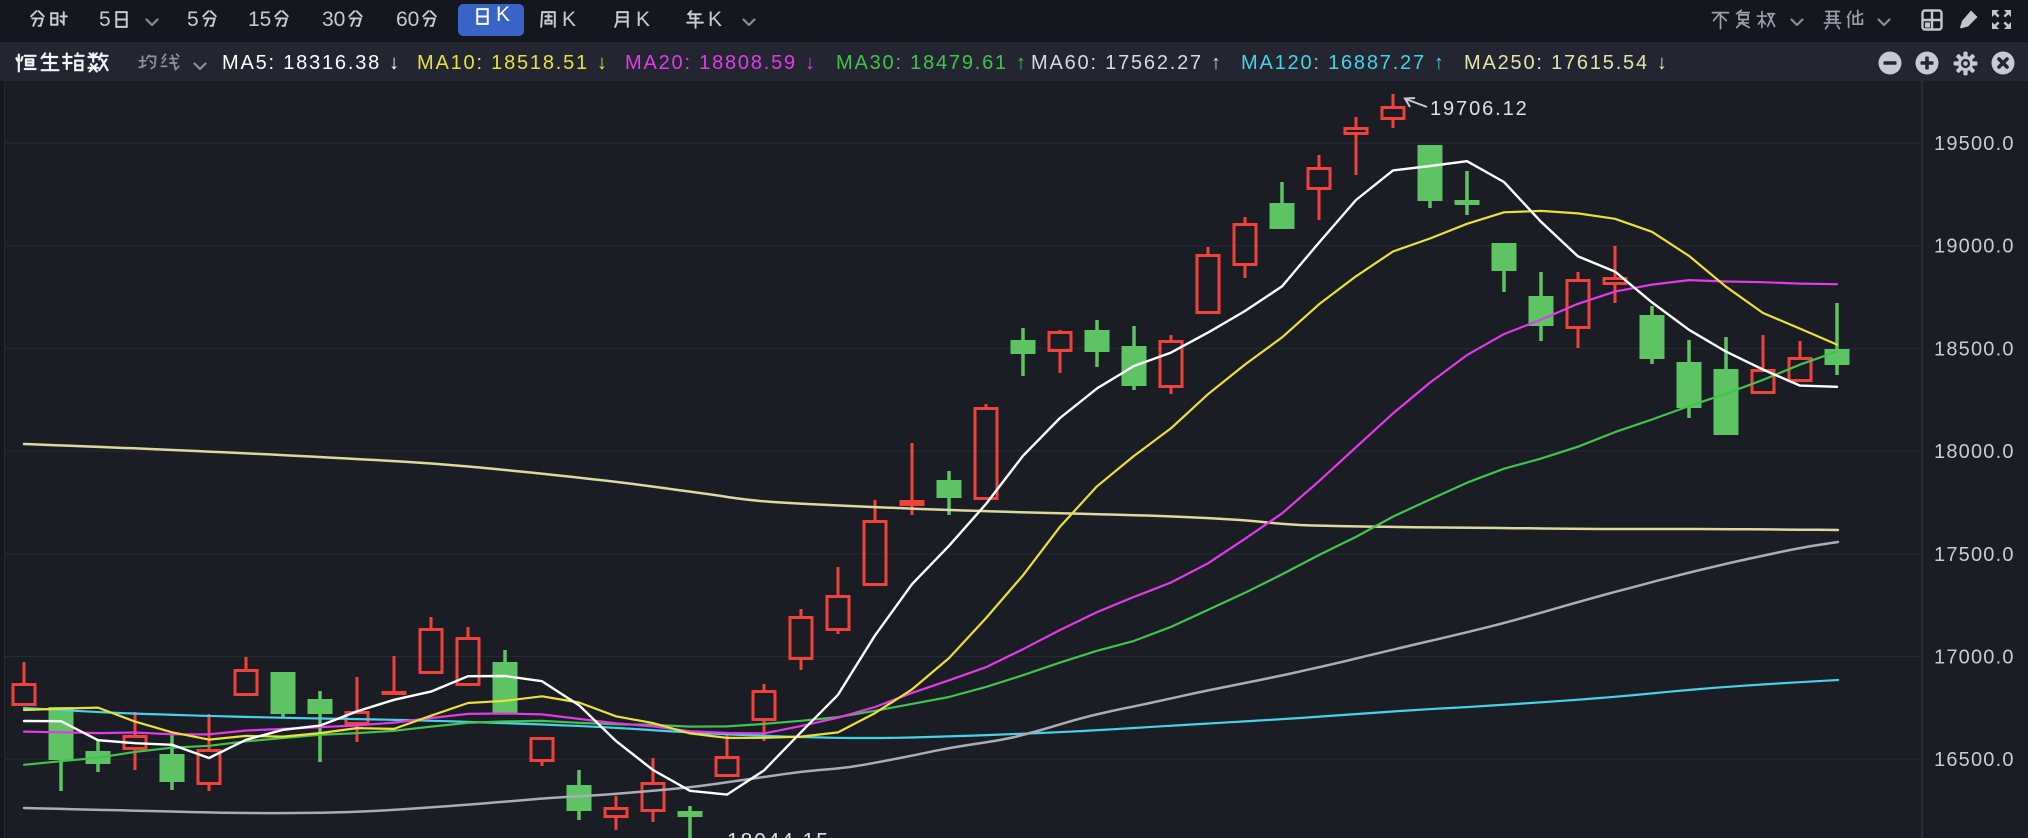 The image size is (2028, 838). What do you see at coordinates (1974, 144) in the screenshot?
I see `svg-text: 19500.0` at bounding box center [1974, 144].